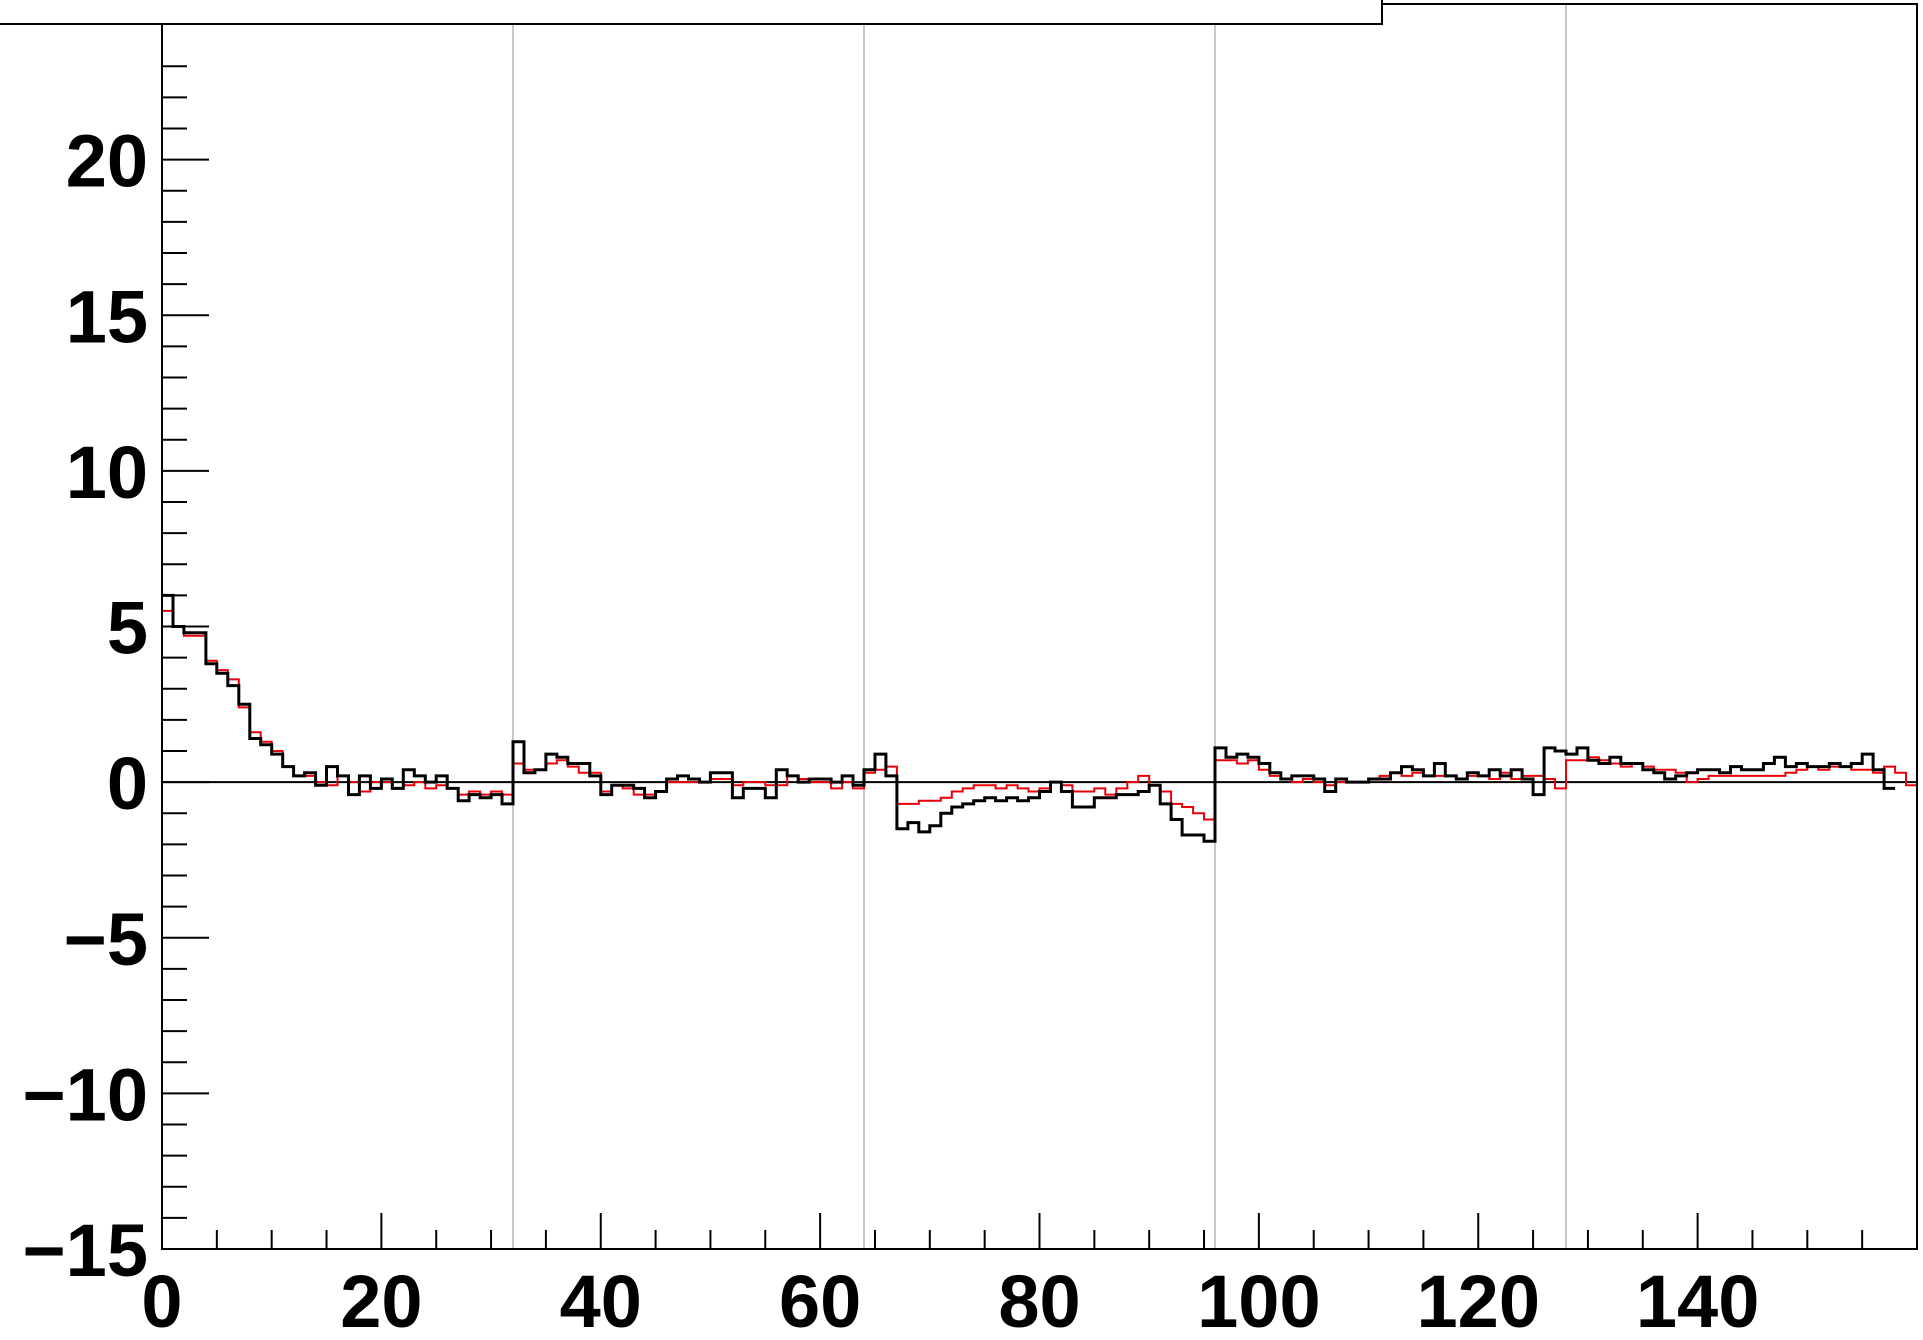  What do you see at coordinates (1039, 1300) in the screenshot?
I see `x-tick-label: 80` at bounding box center [1039, 1300].